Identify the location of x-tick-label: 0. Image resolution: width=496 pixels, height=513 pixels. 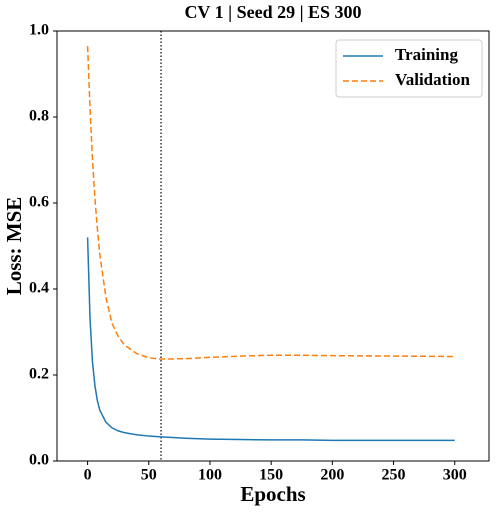
(88, 475).